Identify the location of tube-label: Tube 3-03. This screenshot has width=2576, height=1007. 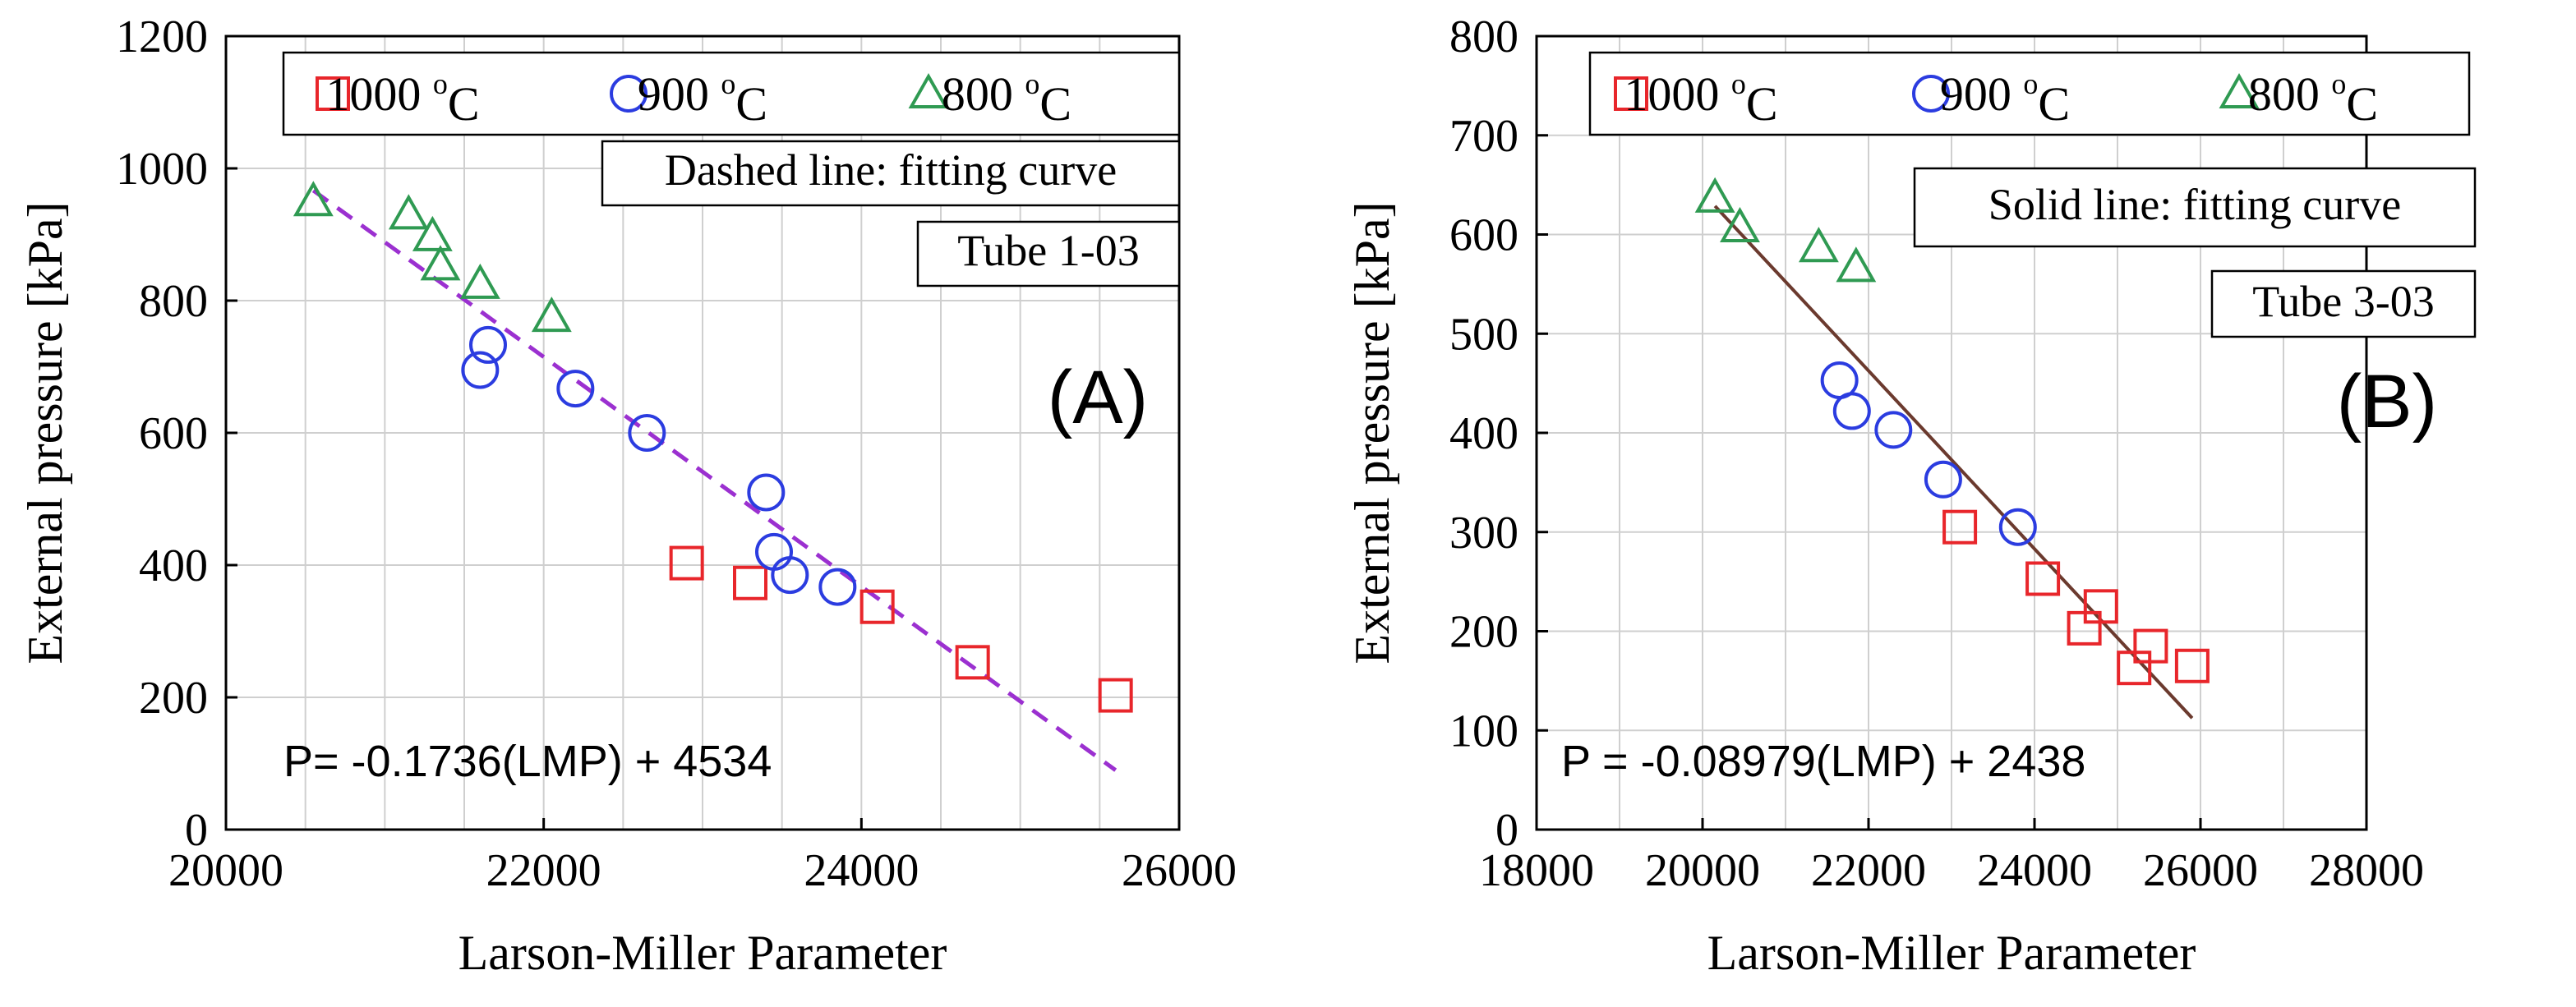
(2343, 301).